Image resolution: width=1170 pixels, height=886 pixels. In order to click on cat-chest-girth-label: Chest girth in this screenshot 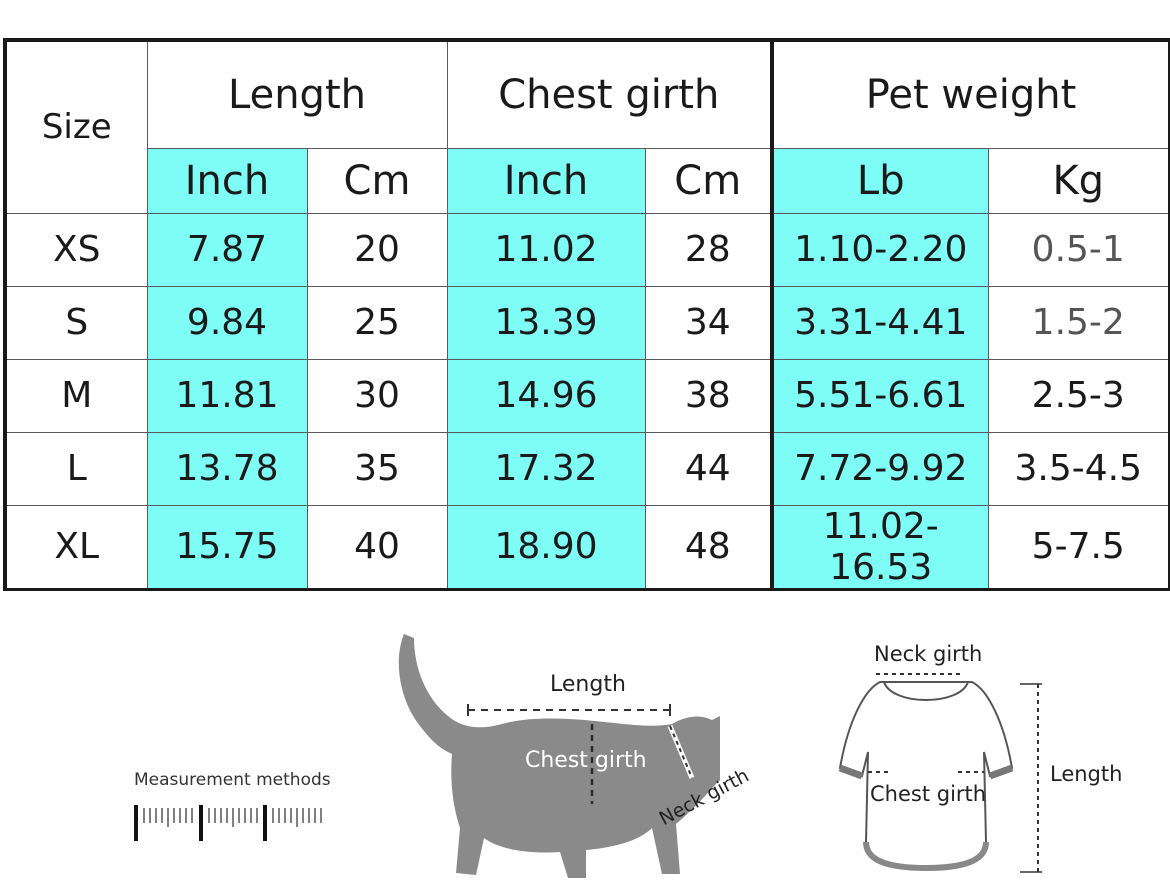, I will do `click(586, 760)`.